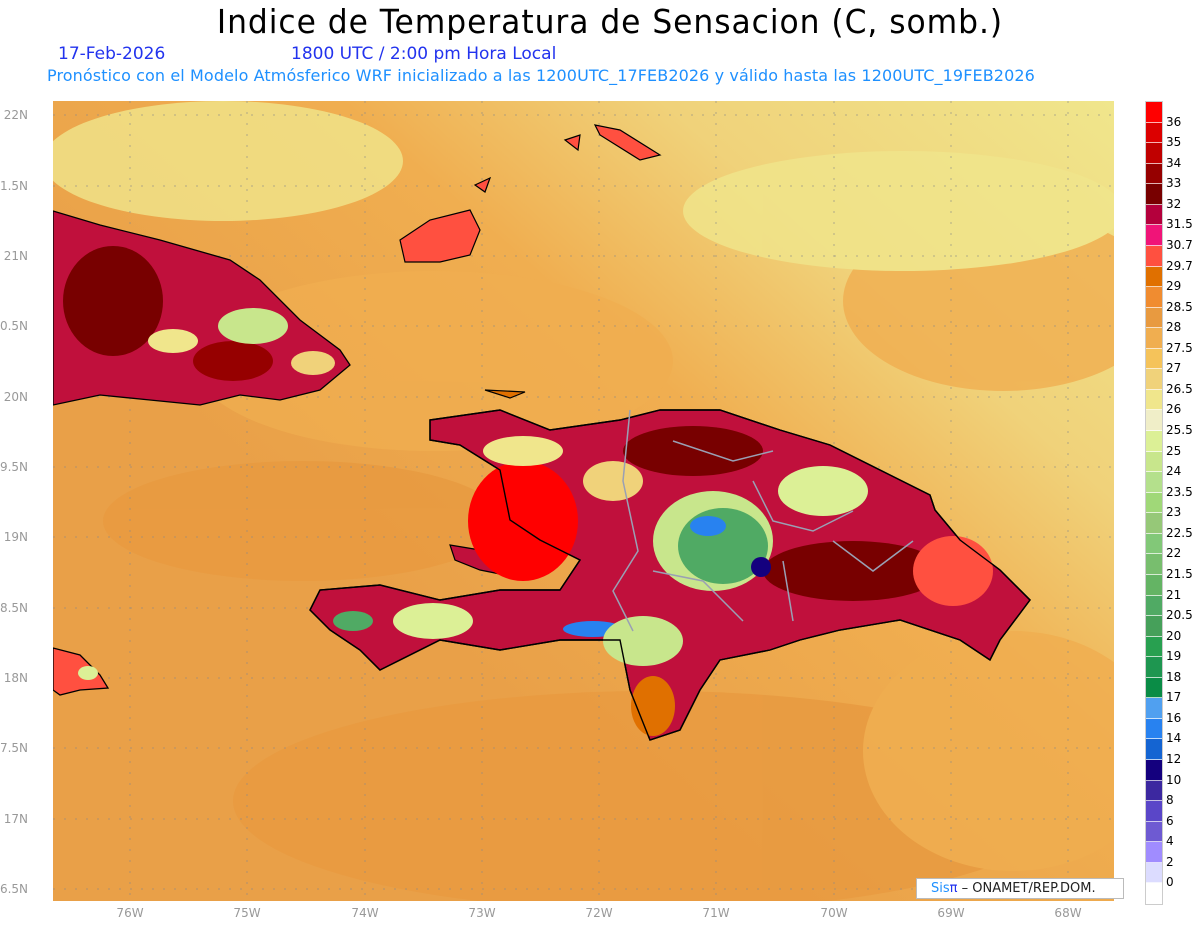 This screenshot has height=927, width=1200. Describe the element at coordinates (14, 608) in the screenshot. I see `lat-label: 8.5N` at that location.